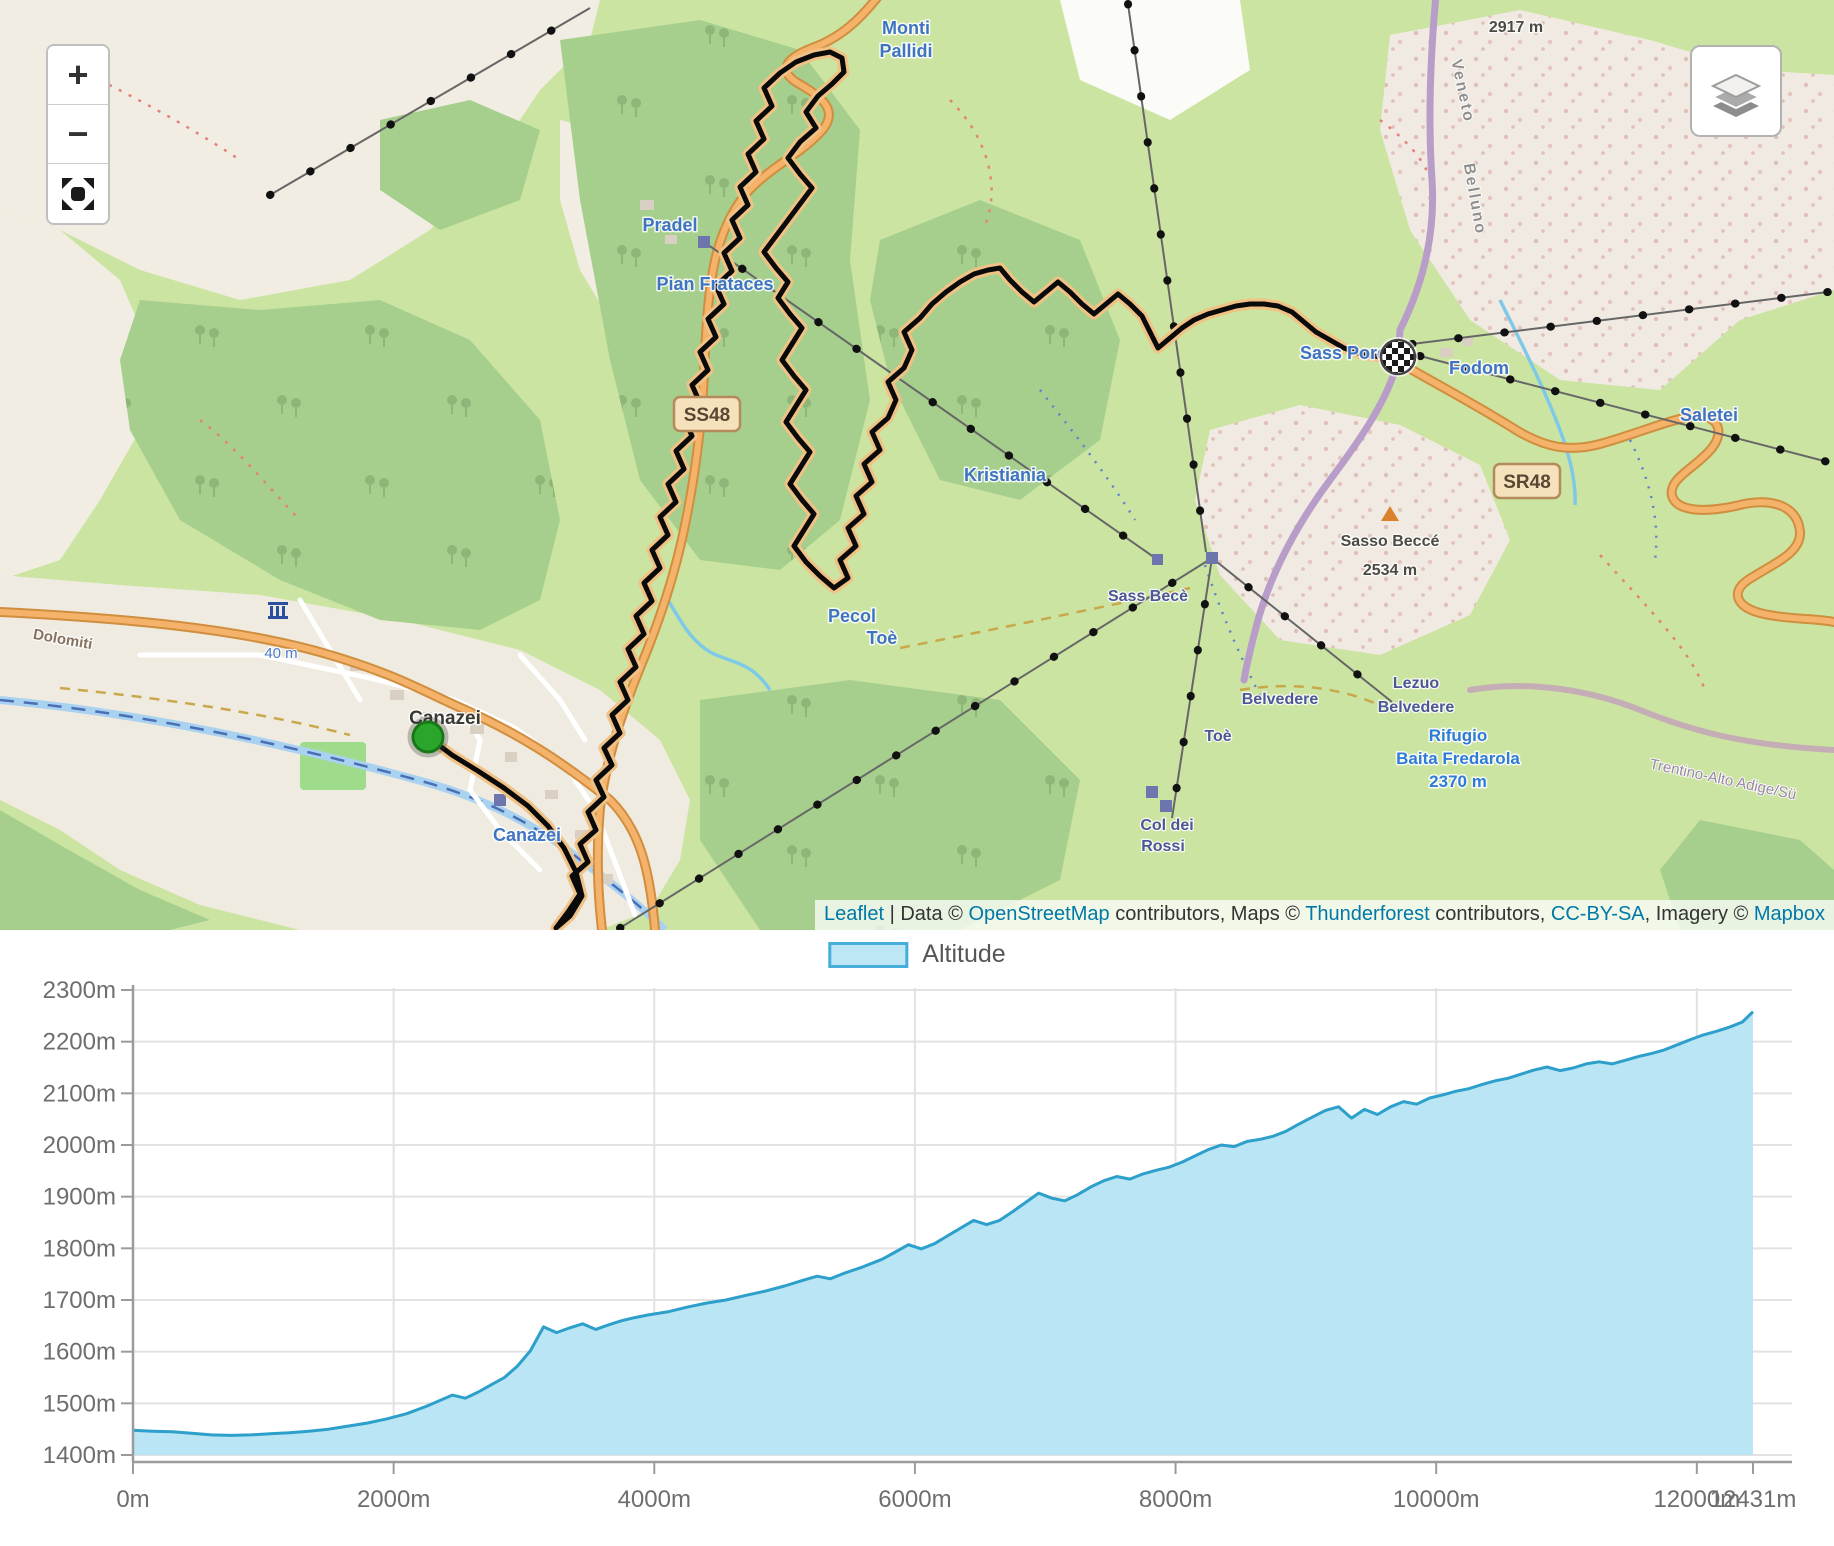 This screenshot has width=1834, height=1546. What do you see at coordinates (669, 225) in the screenshot?
I see `map-label: Pradel` at bounding box center [669, 225].